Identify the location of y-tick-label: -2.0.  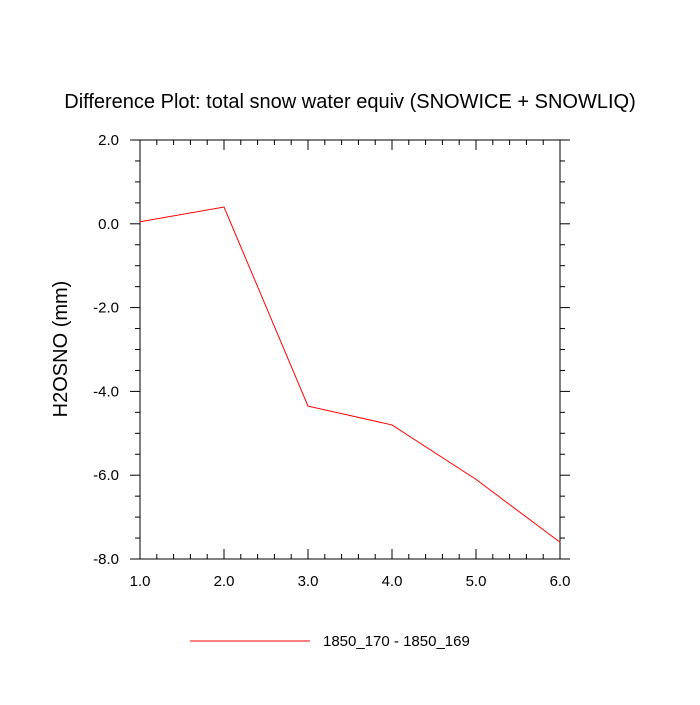
(106, 308).